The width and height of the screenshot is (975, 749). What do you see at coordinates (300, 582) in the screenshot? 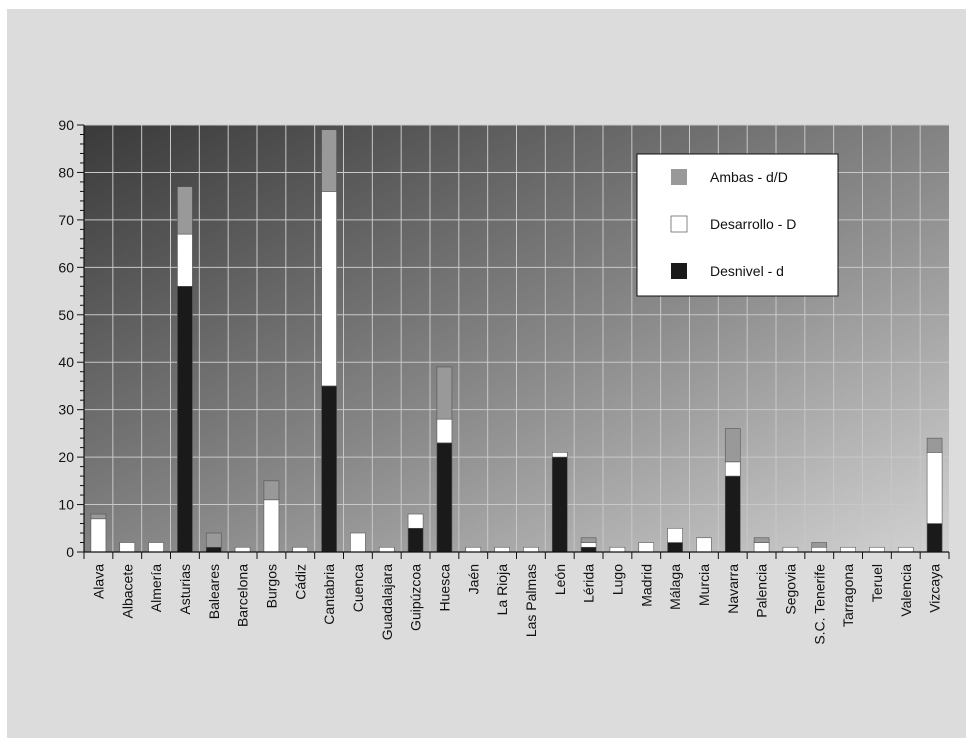
I see `x-tick-label-cadiz: Cádiz` at bounding box center [300, 582].